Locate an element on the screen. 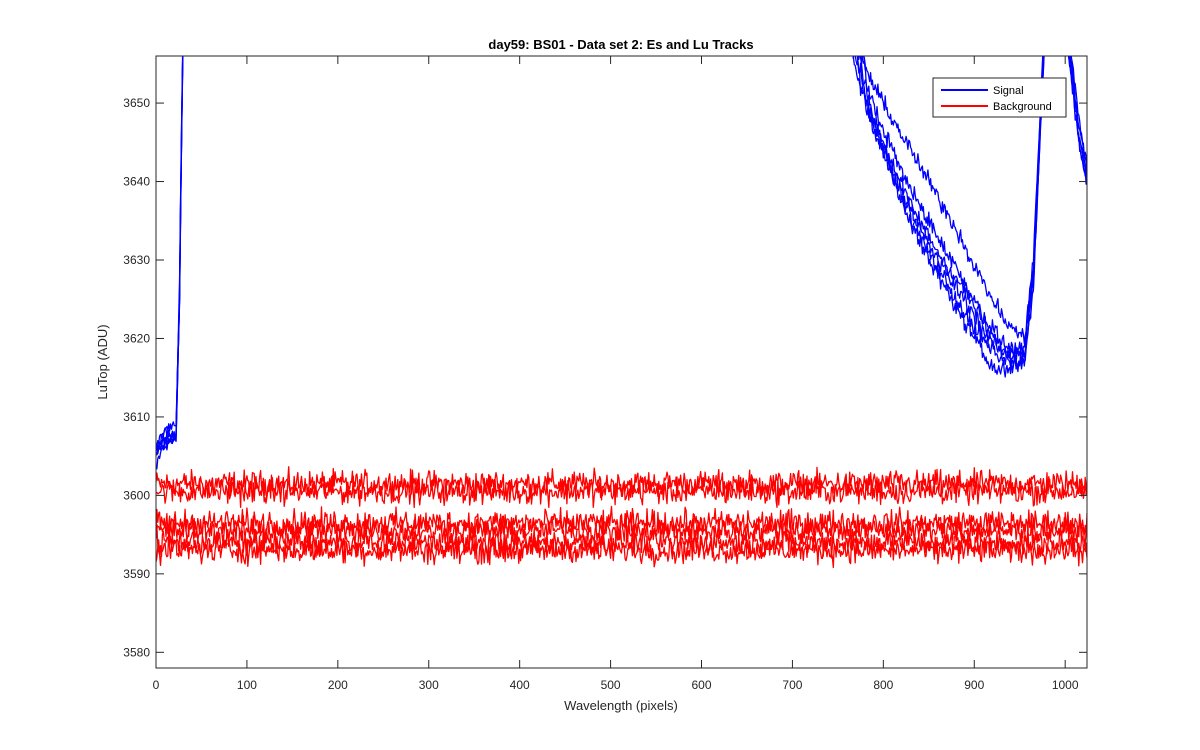  x-tick-label: 0 is located at coordinates (156, 685).